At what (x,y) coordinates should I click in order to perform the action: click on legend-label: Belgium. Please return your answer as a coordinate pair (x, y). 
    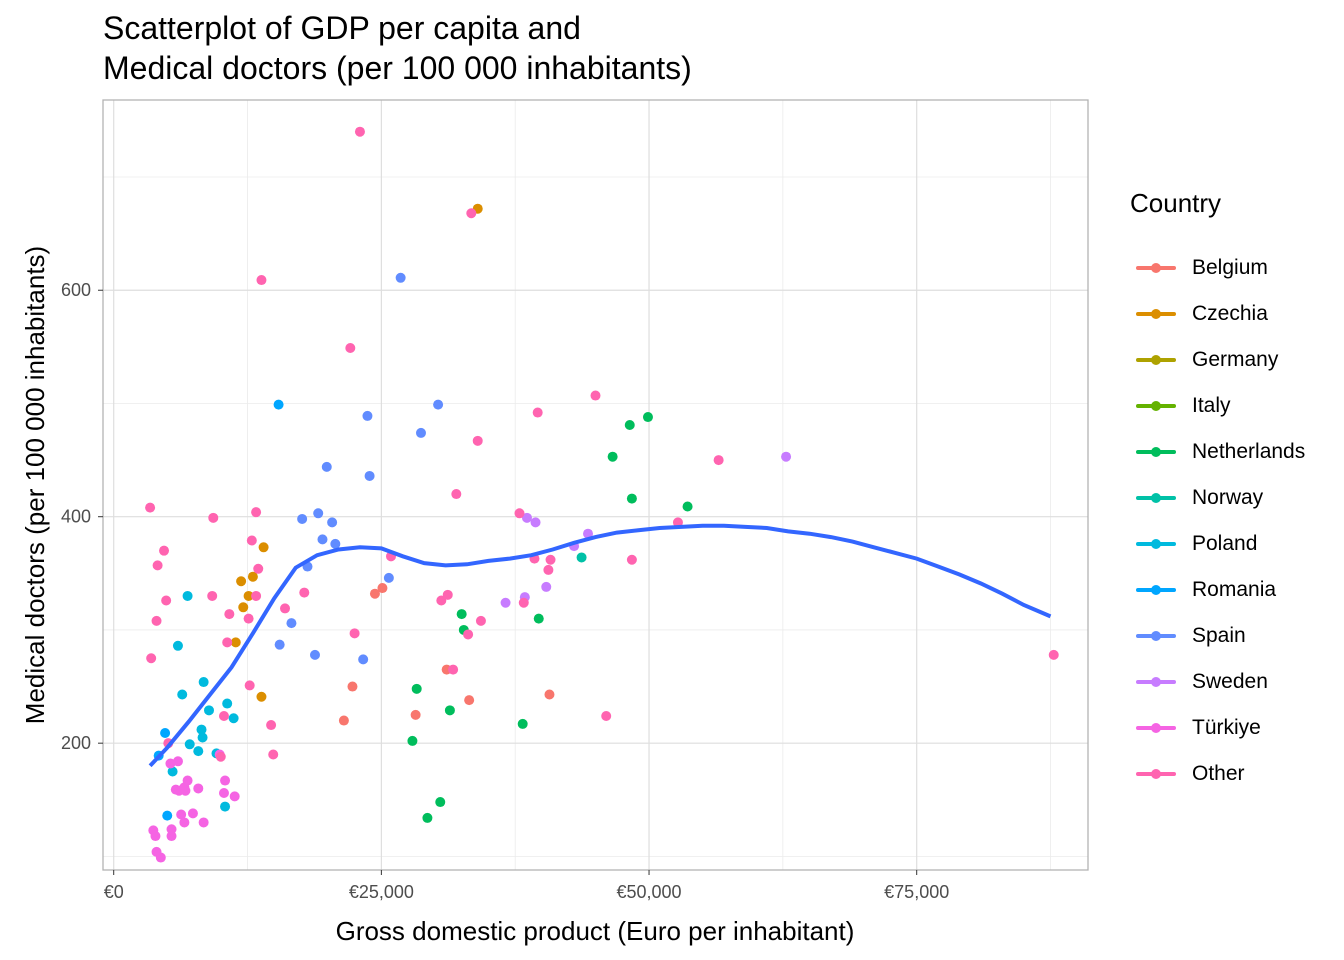
    Looking at the image, I should click on (1230, 267).